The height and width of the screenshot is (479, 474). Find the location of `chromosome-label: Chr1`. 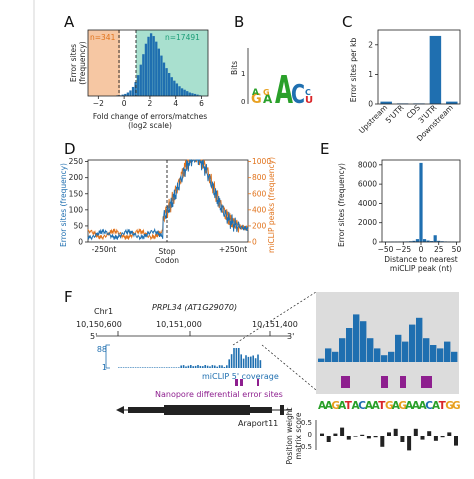

chromosome-label: Chr1 is located at coordinates (103, 311).